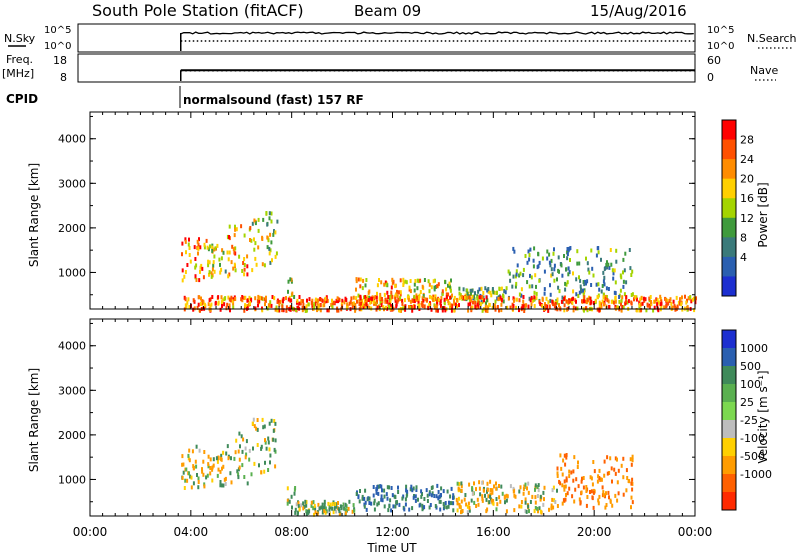  Describe the element at coordinates (72, 479) in the screenshot. I see `y-tick-label: 1000` at that location.